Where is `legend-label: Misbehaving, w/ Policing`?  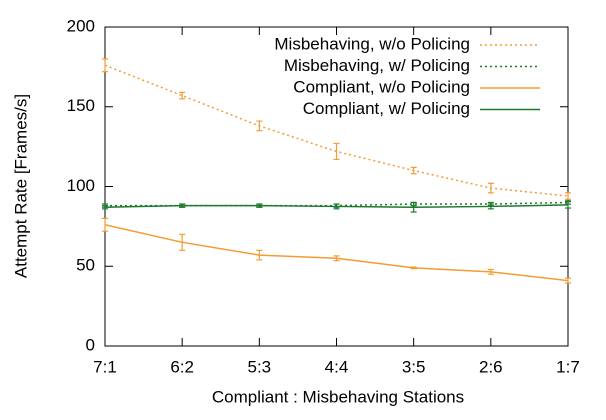 legend-label: Misbehaving, w/ Policing is located at coordinates (377, 65).